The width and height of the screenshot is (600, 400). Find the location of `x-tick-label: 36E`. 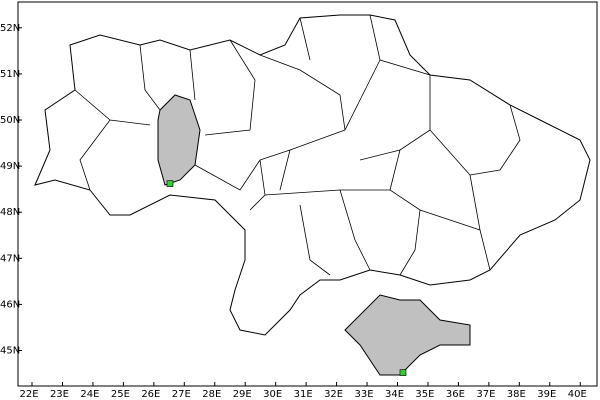

x-tick-label: 36E is located at coordinates (455, 394).